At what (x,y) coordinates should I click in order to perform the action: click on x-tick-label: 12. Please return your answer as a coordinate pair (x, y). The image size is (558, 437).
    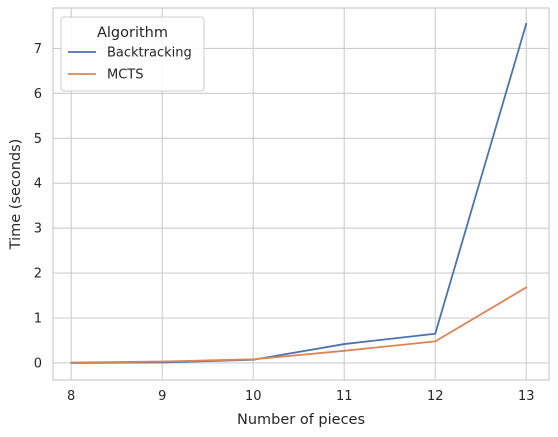
    Looking at the image, I should click on (435, 396).